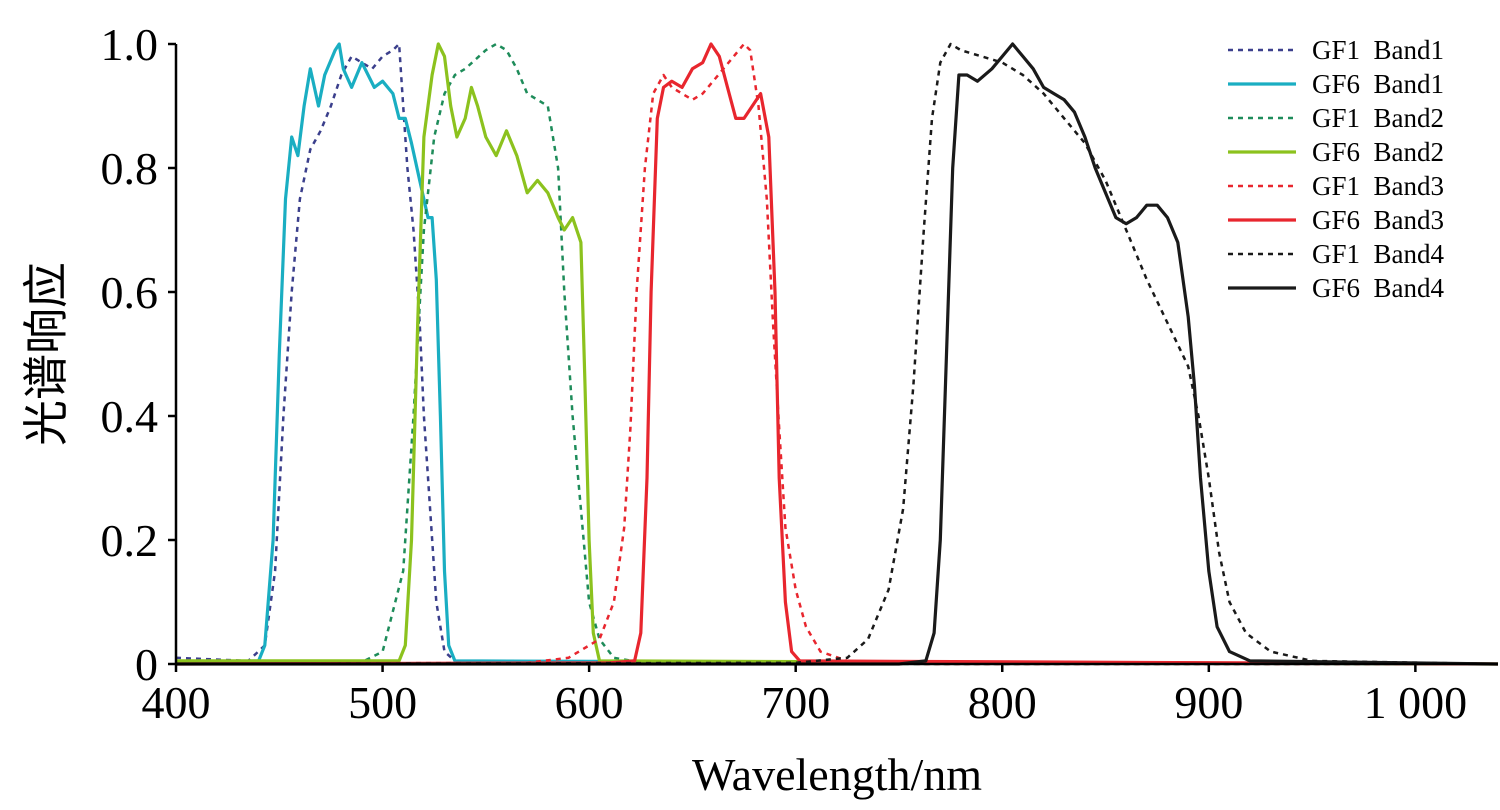 The height and width of the screenshot is (810, 1500). I want to click on x-tick-label: 400, so click(176, 702).